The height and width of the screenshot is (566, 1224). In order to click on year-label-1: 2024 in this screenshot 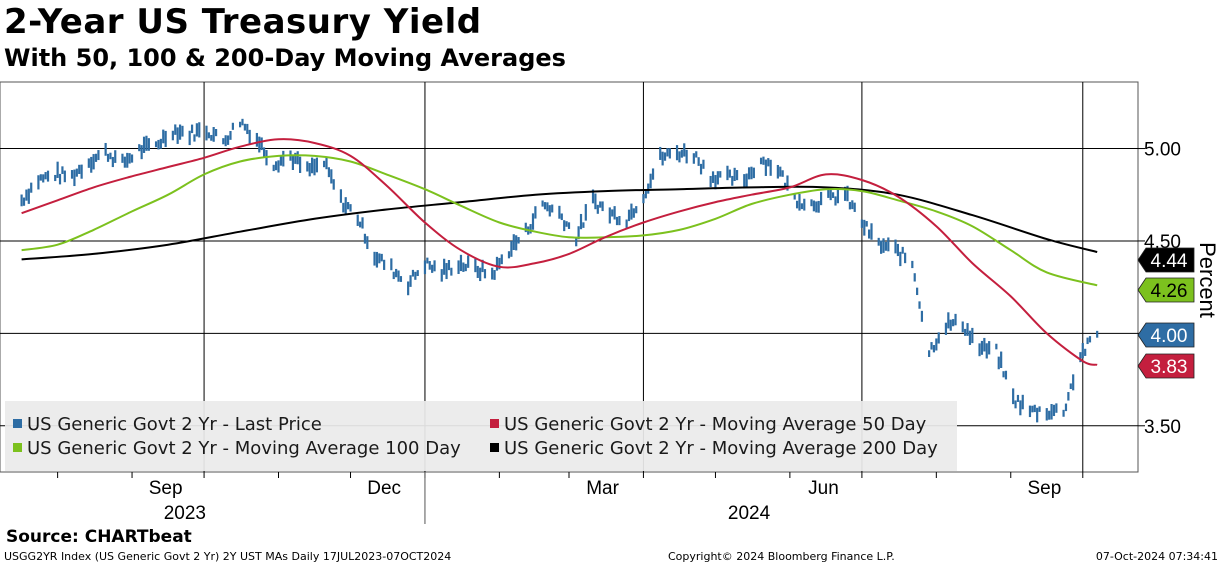, I will do `click(749, 513)`.